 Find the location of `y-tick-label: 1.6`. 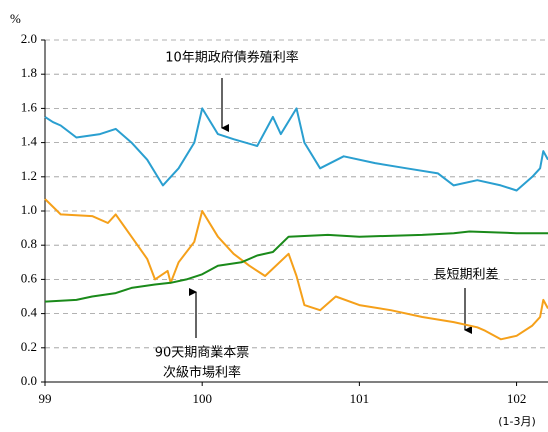

y-tick-label: 1.6 is located at coordinates (29, 106).